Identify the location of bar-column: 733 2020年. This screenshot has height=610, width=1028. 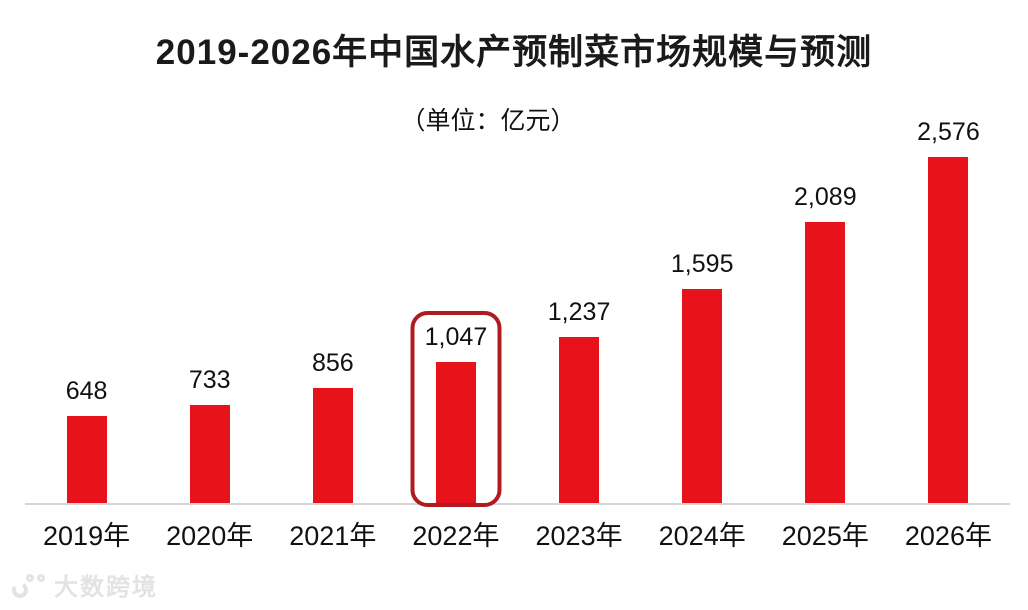
(209, 335).